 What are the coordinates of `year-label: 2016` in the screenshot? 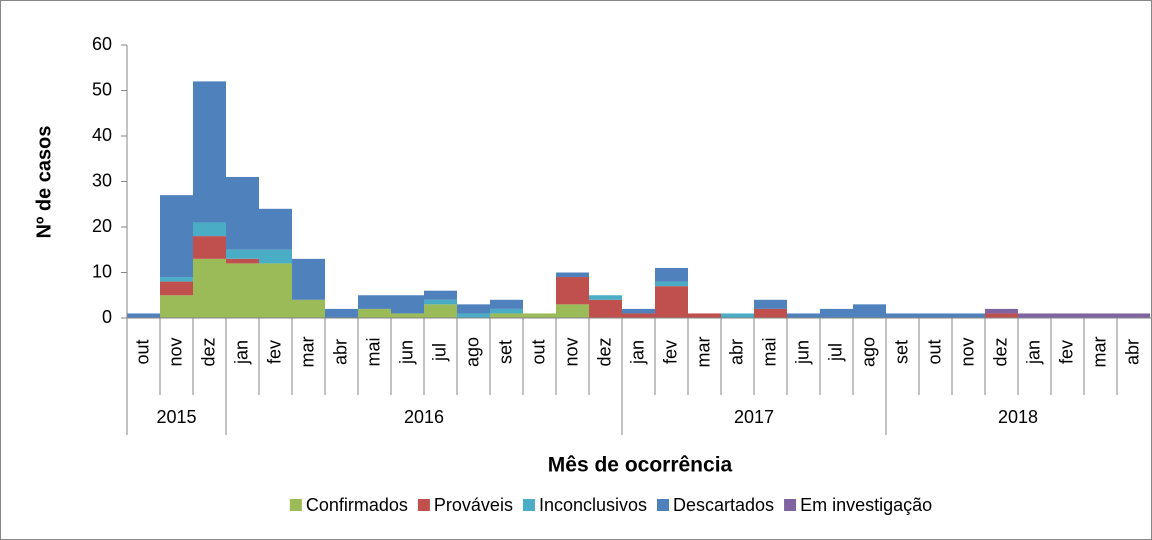 It's located at (424, 417).